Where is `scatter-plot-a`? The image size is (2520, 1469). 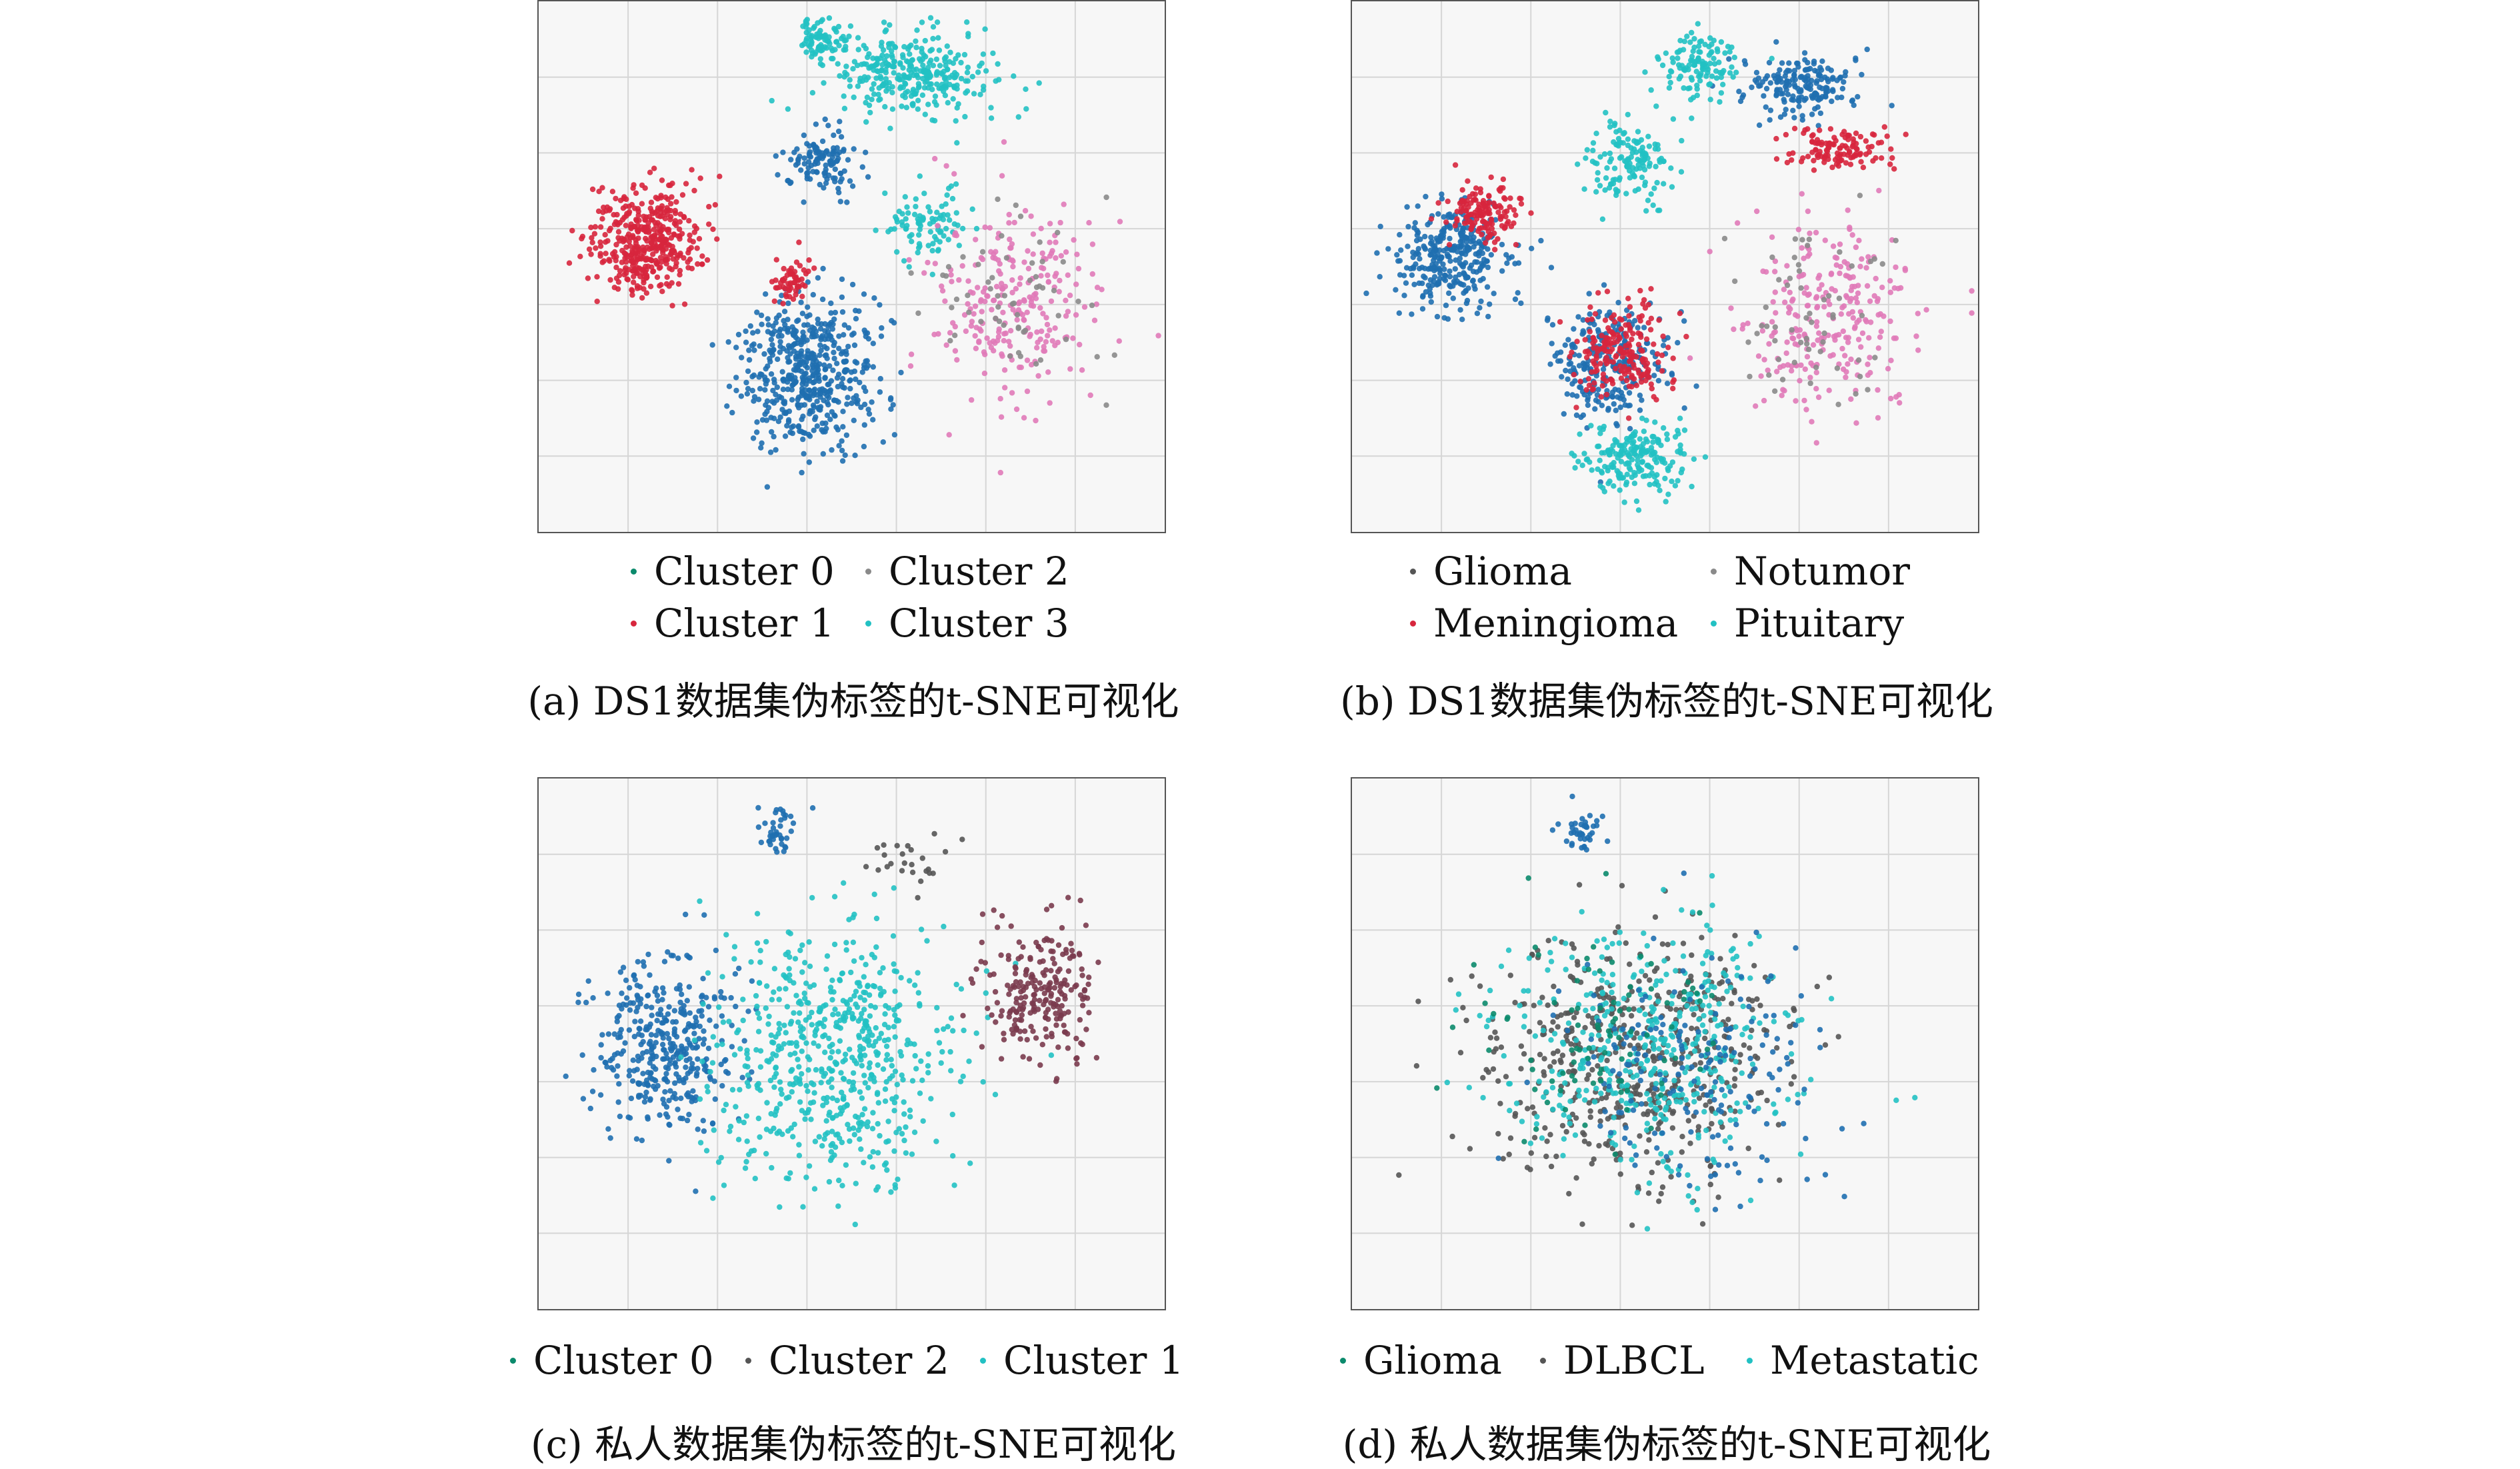
scatter-plot-a is located at coordinates (851, 266).